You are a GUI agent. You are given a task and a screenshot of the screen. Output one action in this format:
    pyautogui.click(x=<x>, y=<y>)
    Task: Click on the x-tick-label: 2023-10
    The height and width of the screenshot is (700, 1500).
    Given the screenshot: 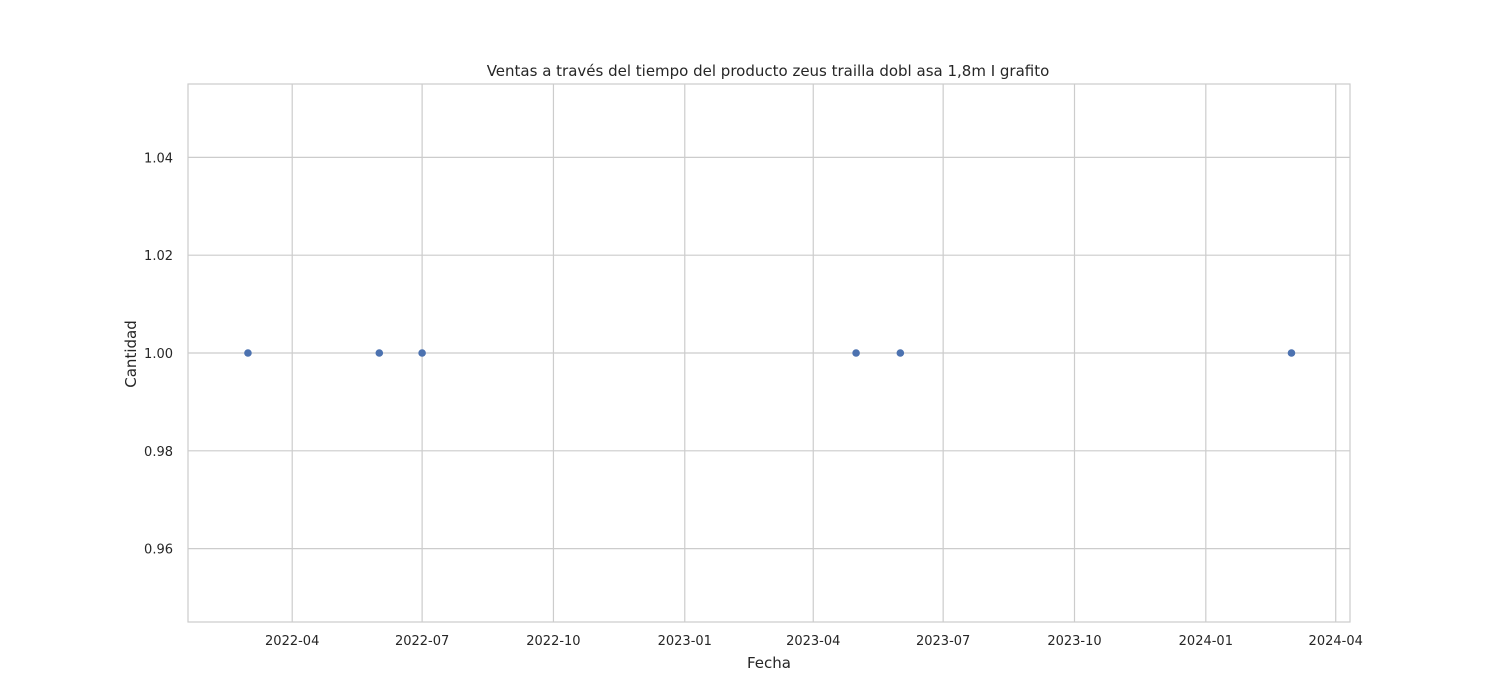 What is the action you would take?
    pyautogui.click(x=1074, y=641)
    